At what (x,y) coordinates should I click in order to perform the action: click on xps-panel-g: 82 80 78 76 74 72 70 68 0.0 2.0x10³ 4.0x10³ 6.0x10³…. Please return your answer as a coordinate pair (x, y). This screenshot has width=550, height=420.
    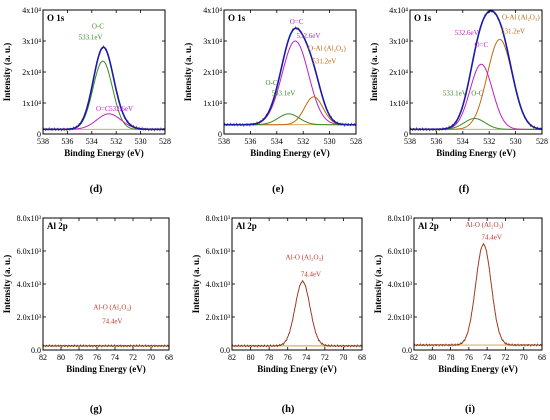
    Looking at the image, I should click on (87, 314).